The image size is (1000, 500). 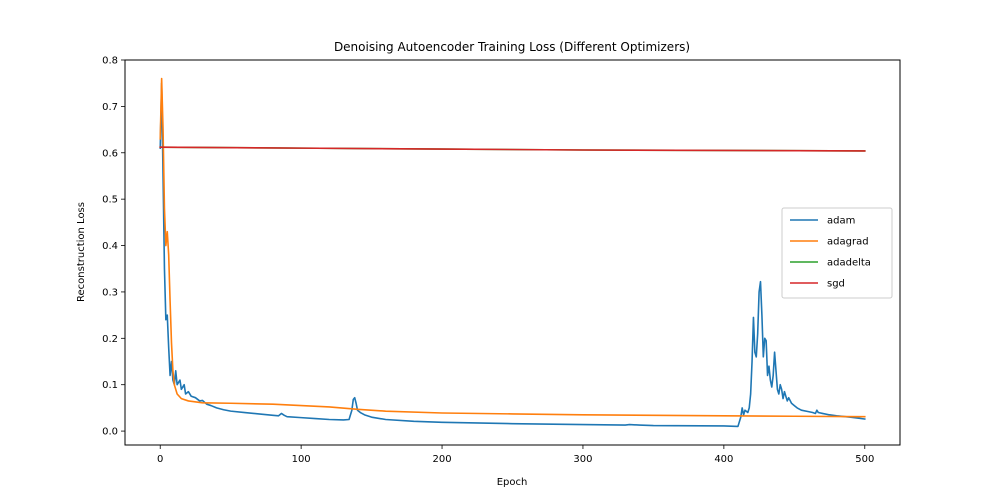 I want to click on x-tick-label: 0, so click(x=160, y=459).